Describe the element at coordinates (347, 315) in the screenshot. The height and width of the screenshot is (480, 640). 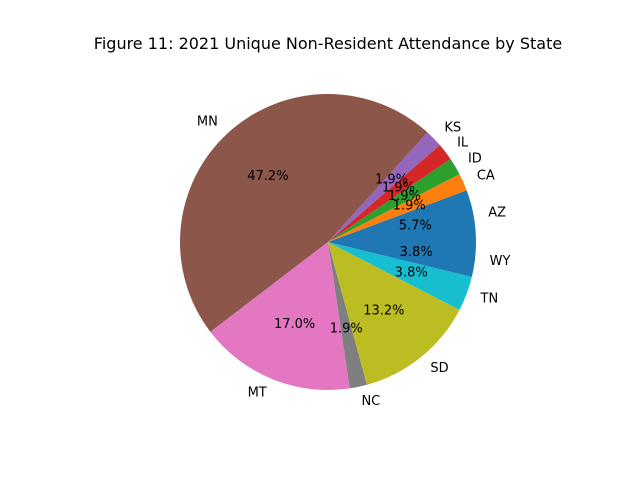
I see `pie-slice-nc` at that location.